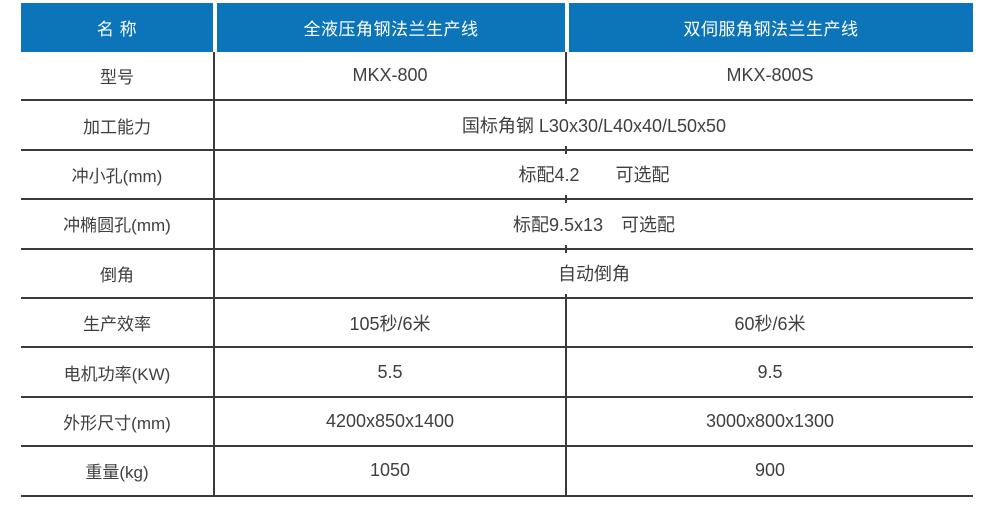 The height and width of the screenshot is (509, 990). What do you see at coordinates (117, 373) in the screenshot?
I see `row-label-motor-power: 电机功率(KW)` at bounding box center [117, 373].